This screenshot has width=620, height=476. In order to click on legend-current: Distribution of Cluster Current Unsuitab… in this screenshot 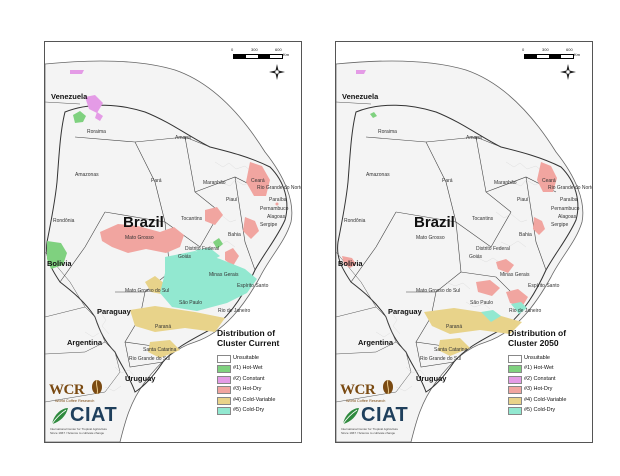, I will do `click(257, 371)`.